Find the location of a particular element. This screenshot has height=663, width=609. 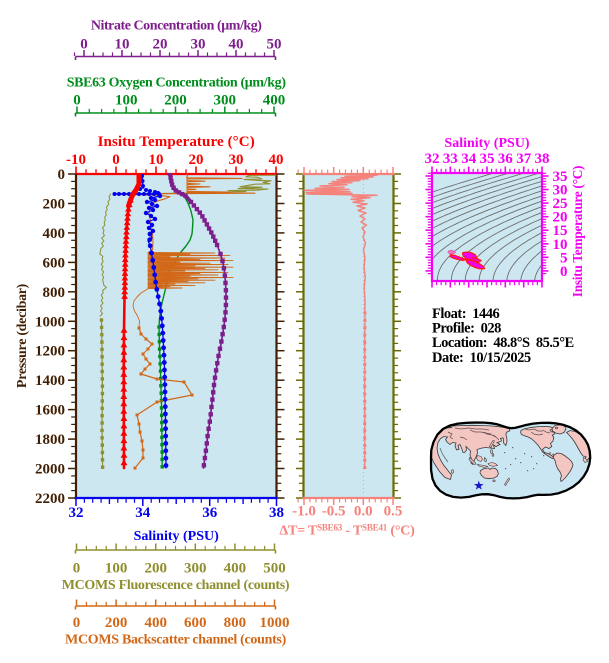

svg-text: 15 is located at coordinates (560, 231).